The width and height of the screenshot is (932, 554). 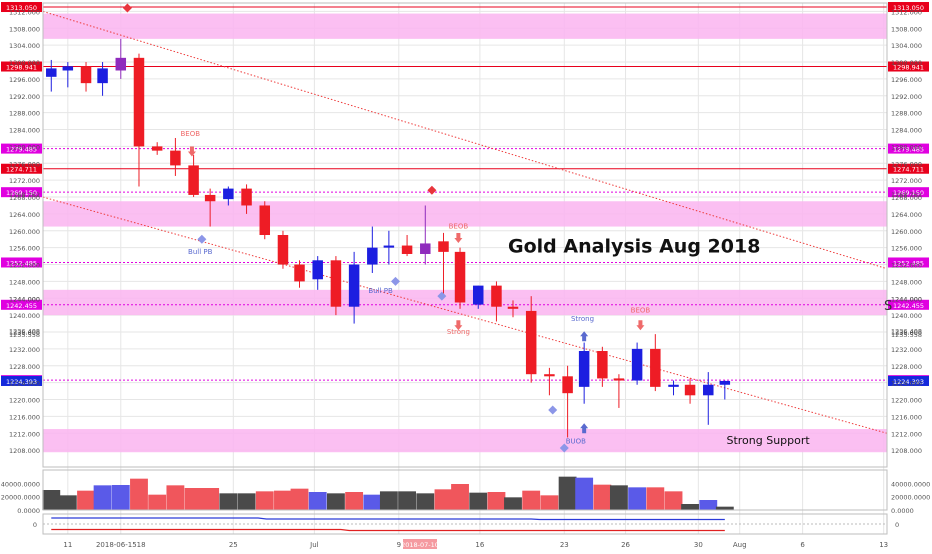 I want to click on x-tick-label: 25, so click(x=233, y=545).